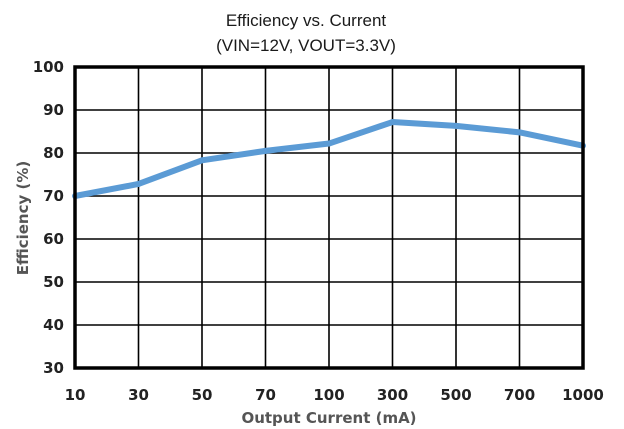 Image resolution: width=624 pixels, height=429 pixels. What do you see at coordinates (138, 395) in the screenshot?
I see `x-tick-label: 30` at bounding box center [138, 395].